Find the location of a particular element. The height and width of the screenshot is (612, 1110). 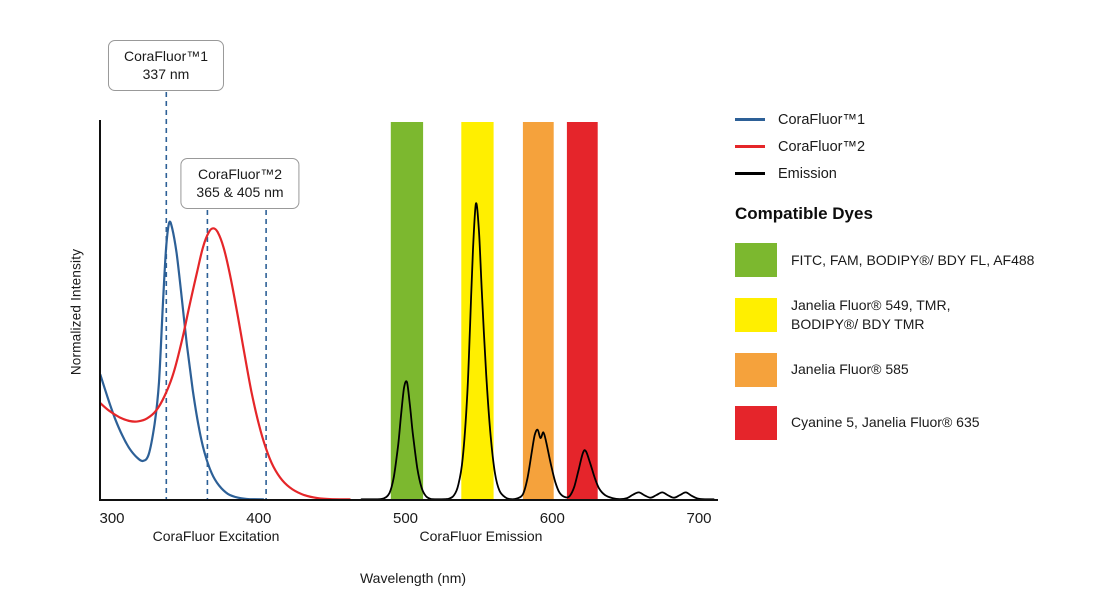

callout-title: CoraFluor™1 is located at coordinates (166, 56).